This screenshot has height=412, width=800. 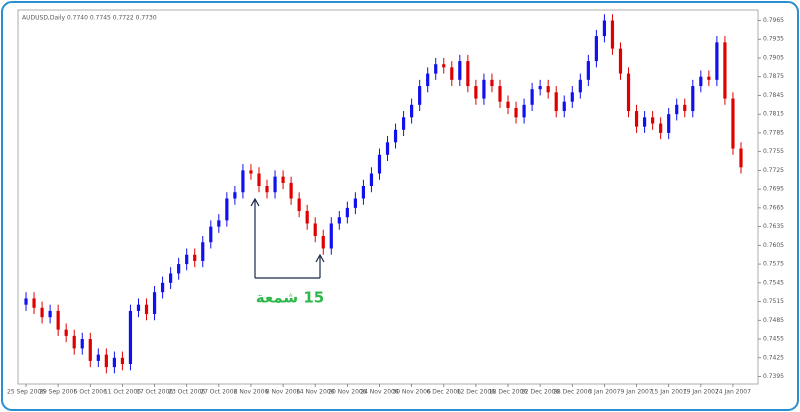 I want to click on x-tick-label: 6 Dec 2006, so click(x=443, y=392).